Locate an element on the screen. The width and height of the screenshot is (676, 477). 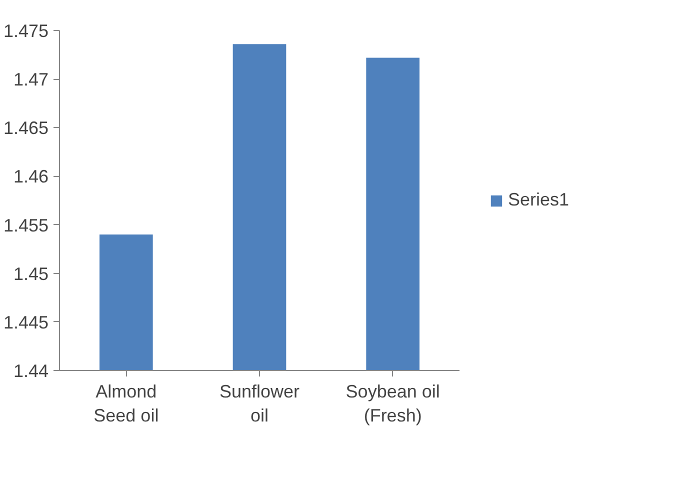
y-tick-label: 1.46 is located at coordinates (31, 176).